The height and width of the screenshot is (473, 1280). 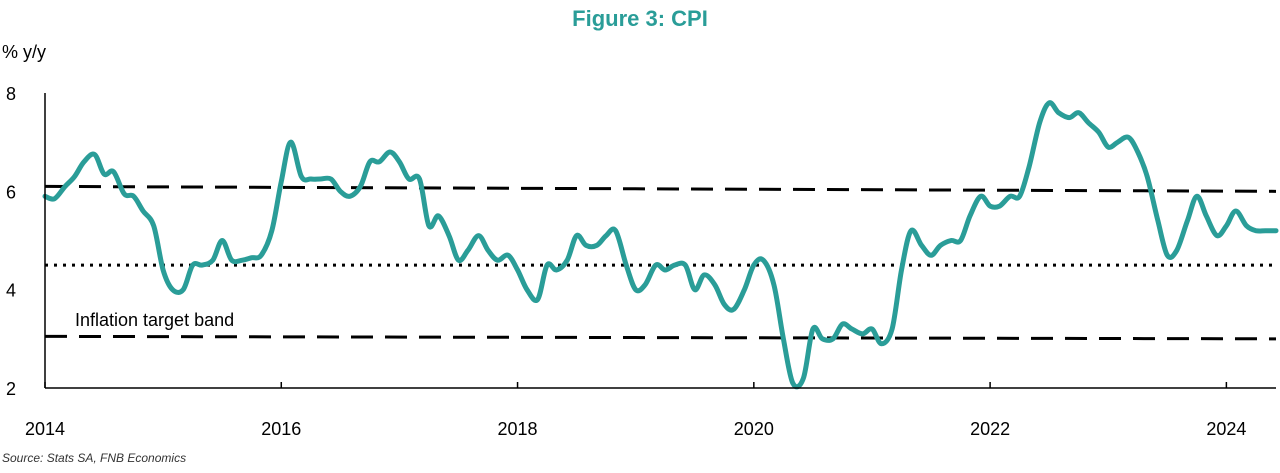 I want to click on y-axis-label: % y/y, so click(x=24, y=52).